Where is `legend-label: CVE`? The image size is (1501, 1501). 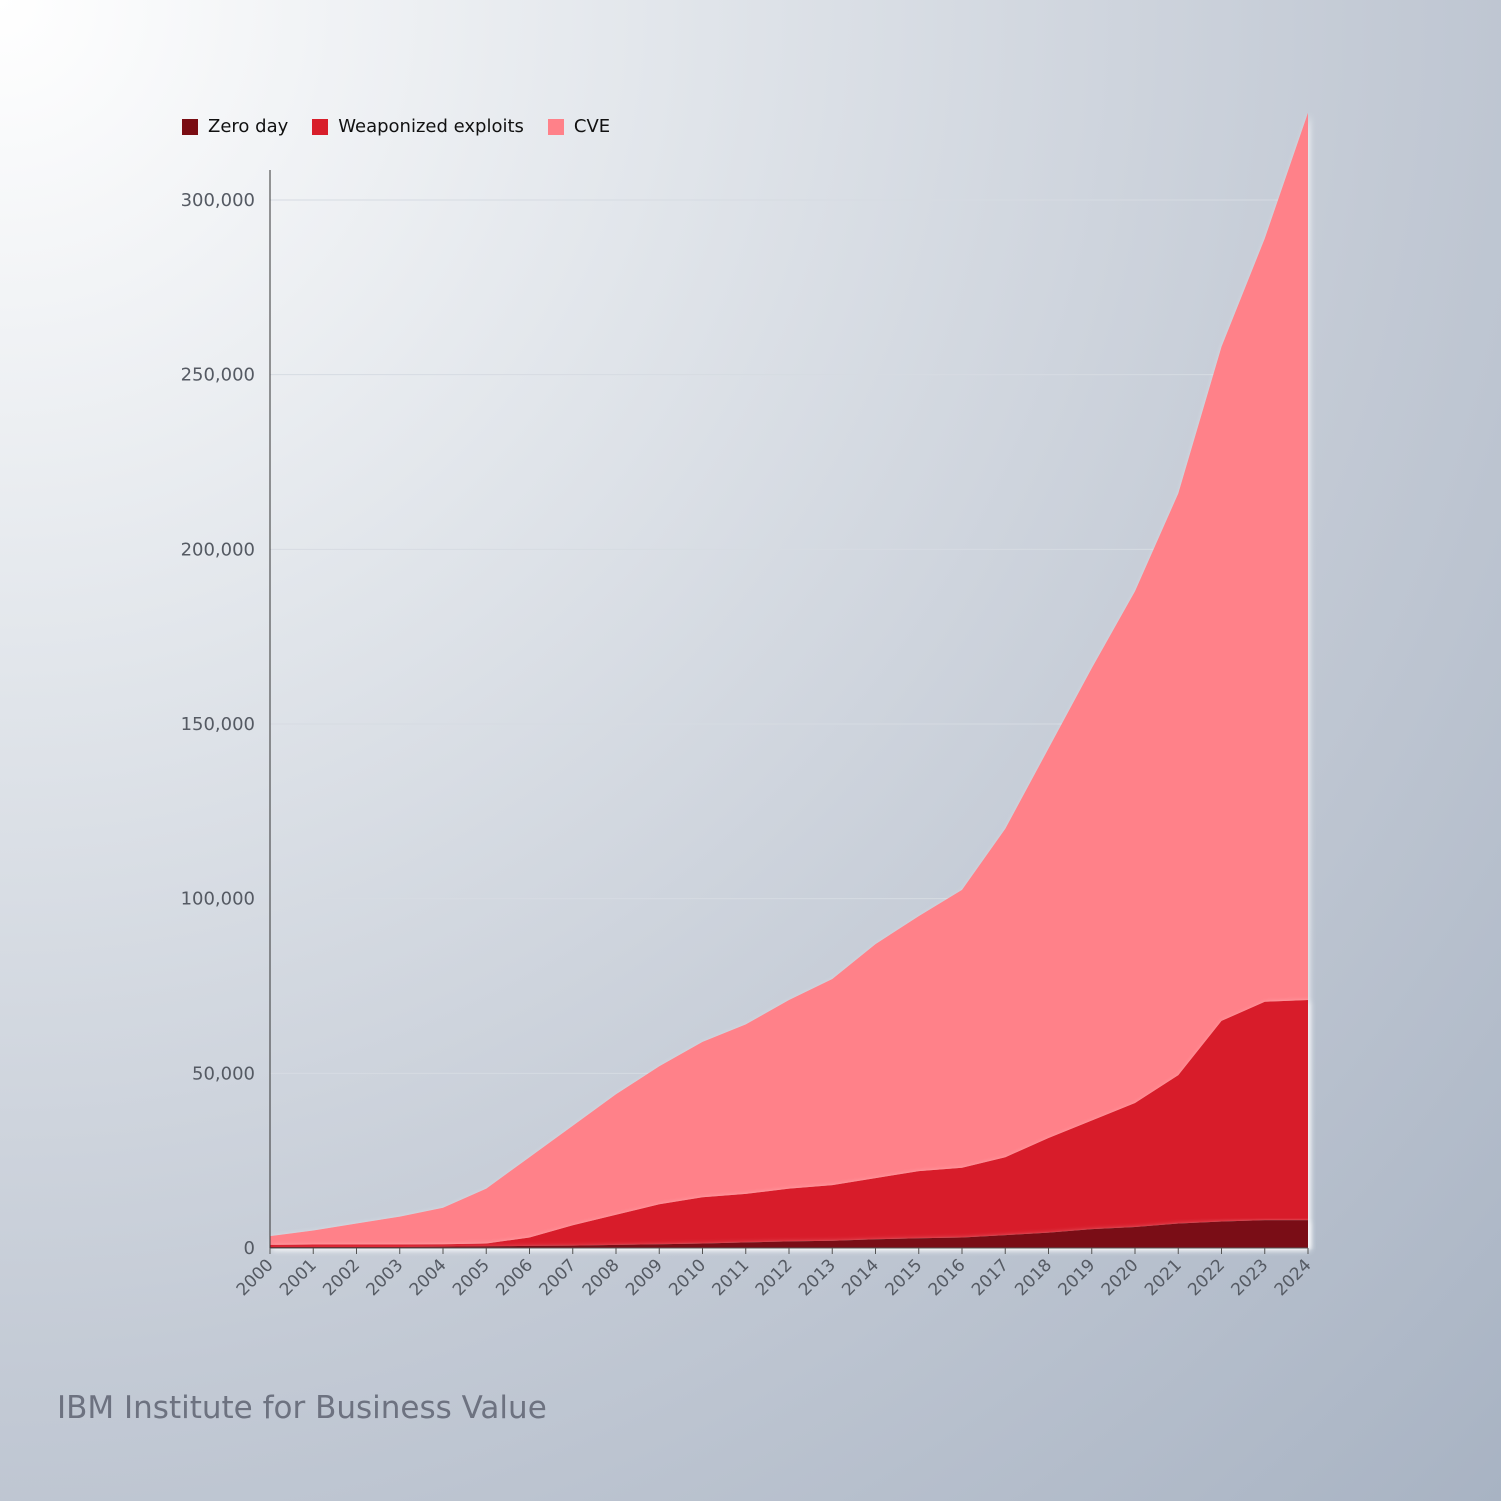 legend-label: CVE is located at coordinates (592, 126).